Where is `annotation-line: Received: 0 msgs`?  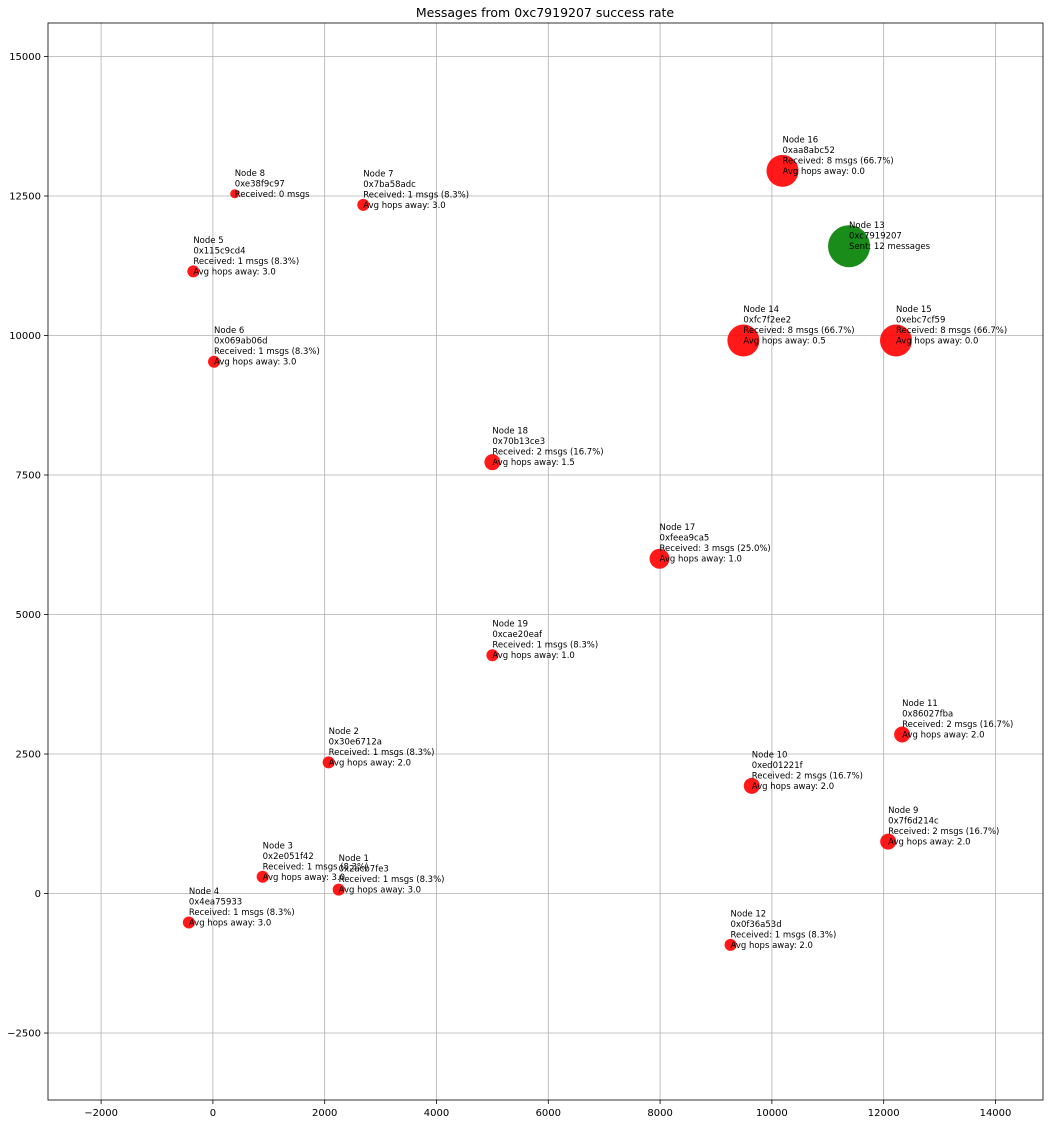
annotation-line: Received: 0 msgs is located at coordinates (272, 195).